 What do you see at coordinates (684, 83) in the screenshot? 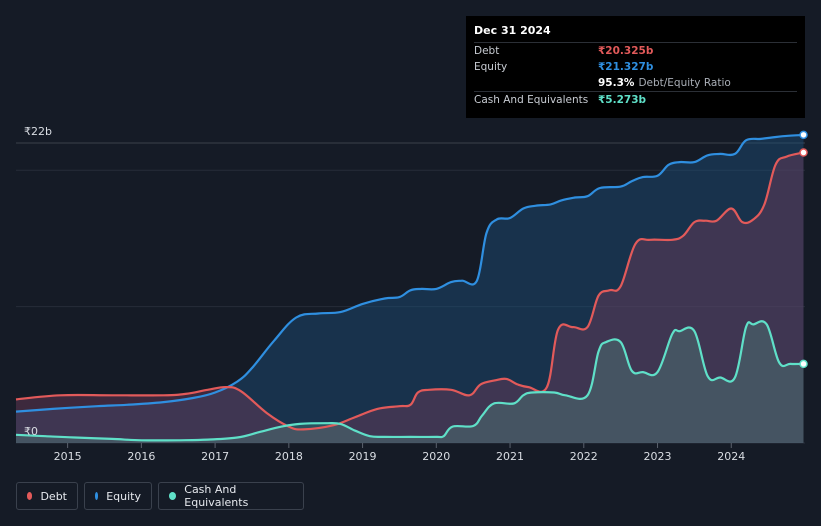
I see `tooltip-ratio-caption: Debt/Equity Ratio` at bounding box center [684, 83].